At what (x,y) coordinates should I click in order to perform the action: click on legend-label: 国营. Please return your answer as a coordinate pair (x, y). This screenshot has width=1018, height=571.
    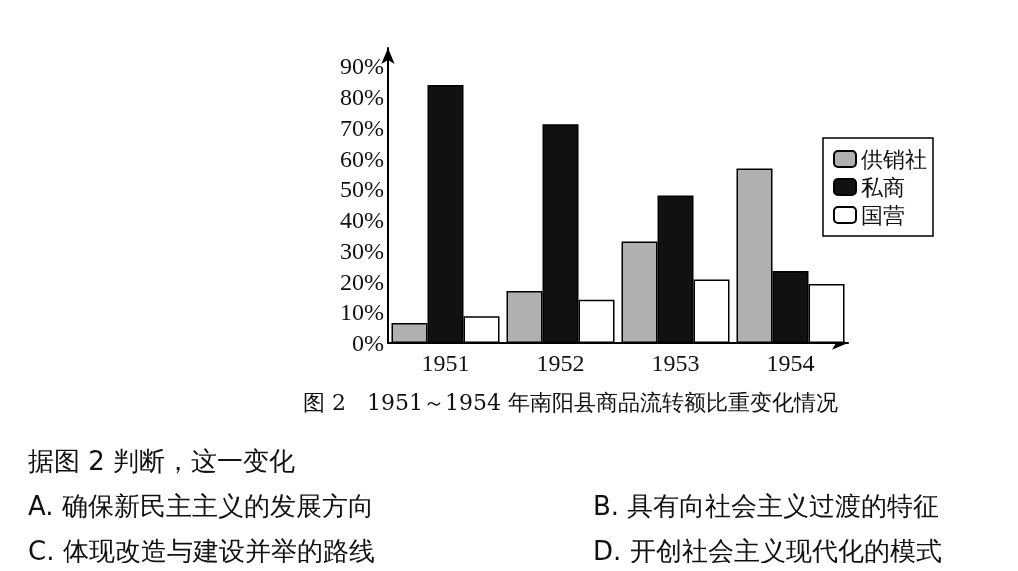
    Looking at the image, I should click on (883, 215).